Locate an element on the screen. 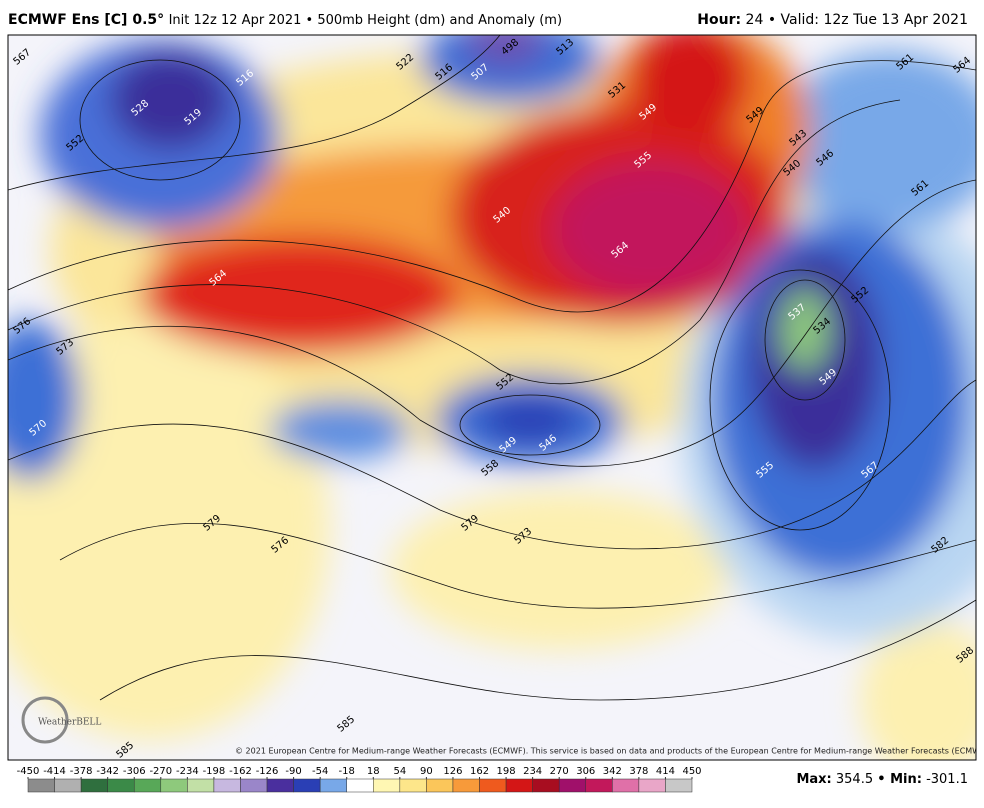 This screenshot has height=808, width=984. logo: WeatherBELL is located at coordinates (69, 723).